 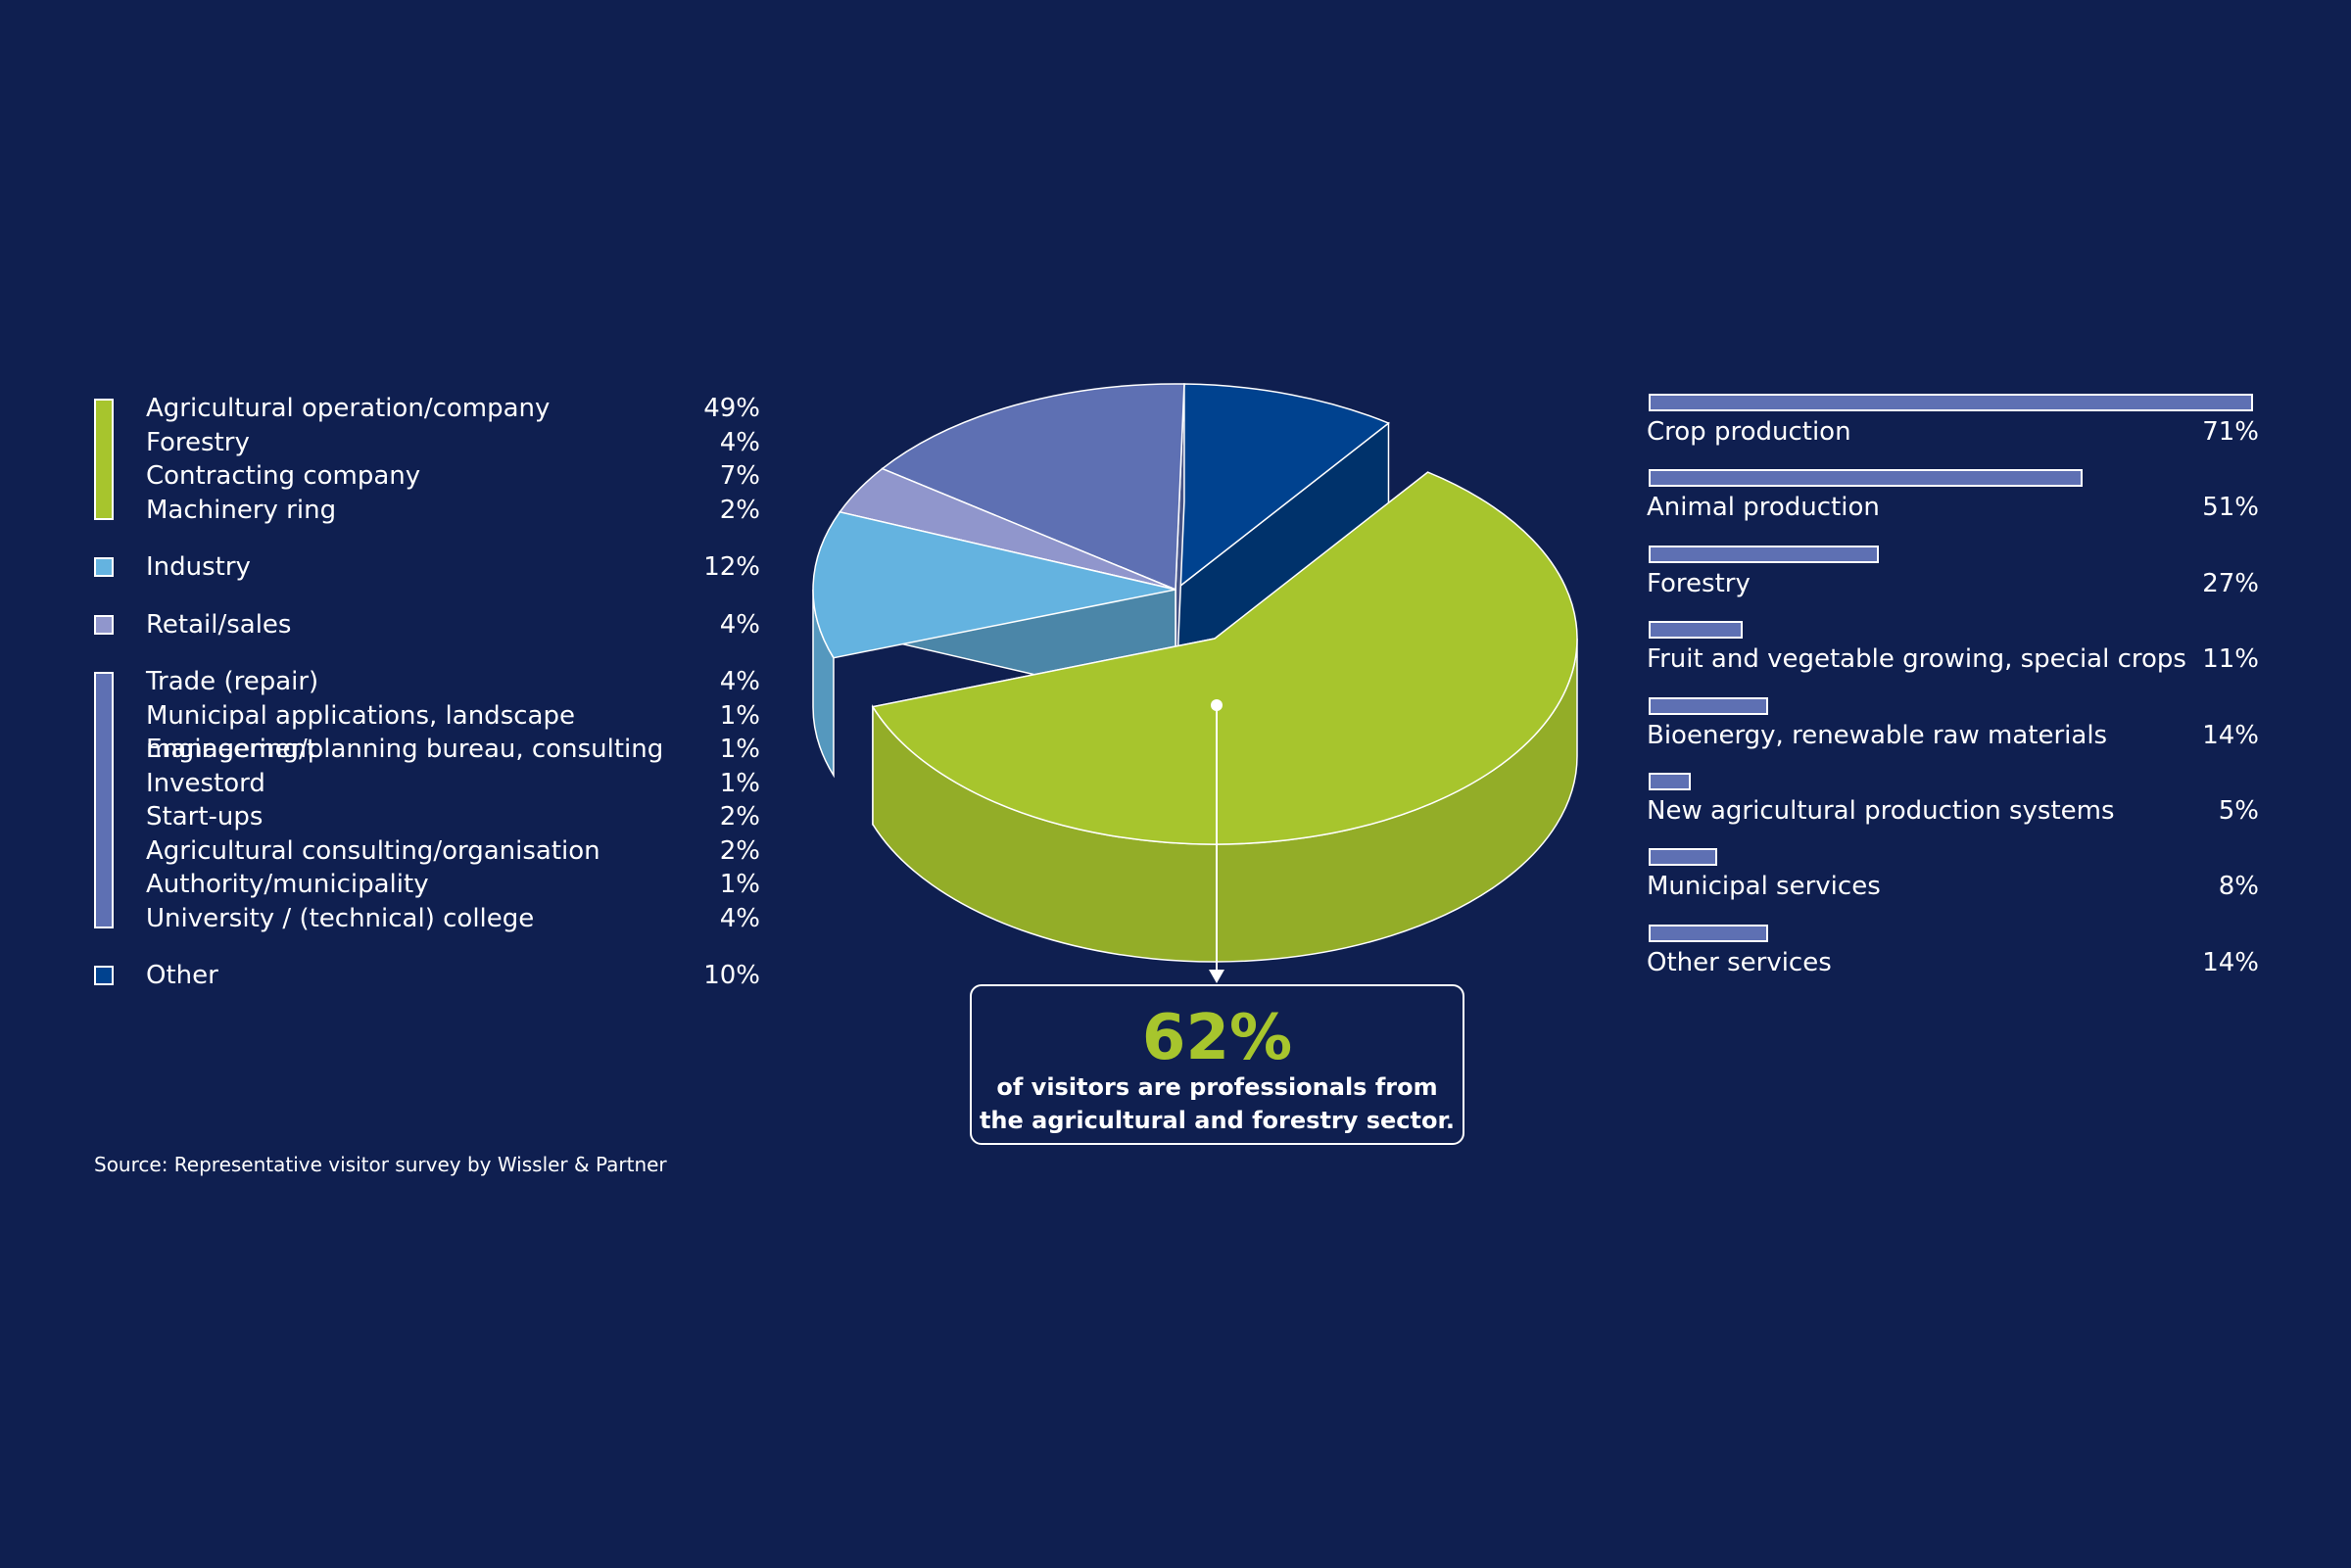 I want to click on legend-item: University / (technical) college 4%, so click(x=453, y=919).